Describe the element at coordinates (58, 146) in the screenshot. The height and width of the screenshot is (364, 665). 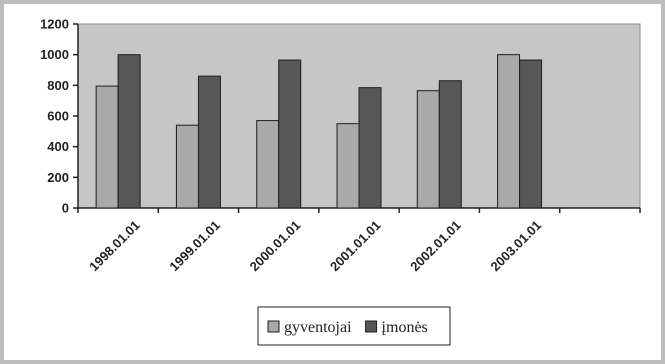
I see `y-tick-label: 400` at that location.